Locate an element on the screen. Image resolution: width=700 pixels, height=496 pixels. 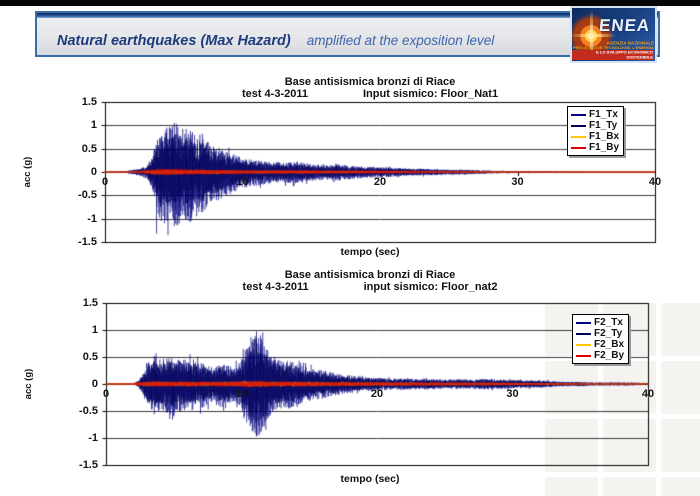
chart-1-title: Base antisismica bronzi di Riace is located at coordinates (370, 82).